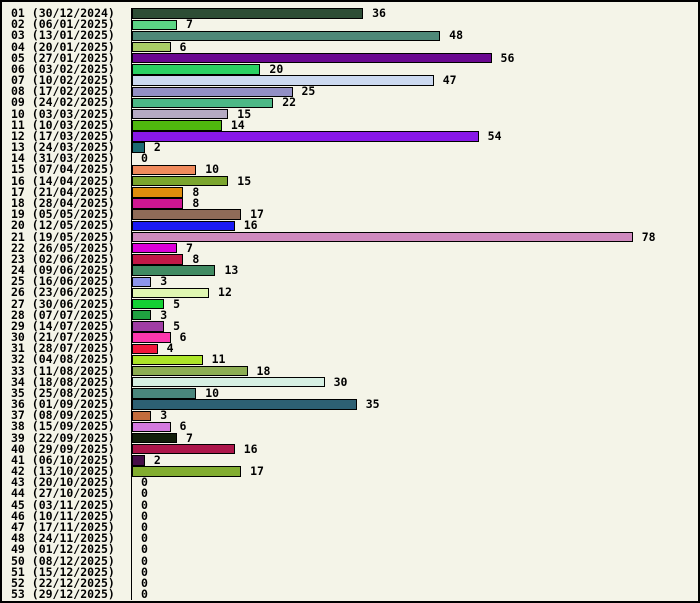 The width and height of the screenshot is (700, 603). Describe the element at coordinates (212, 392) in the screenshot. I see `value-label: 10` at that location.